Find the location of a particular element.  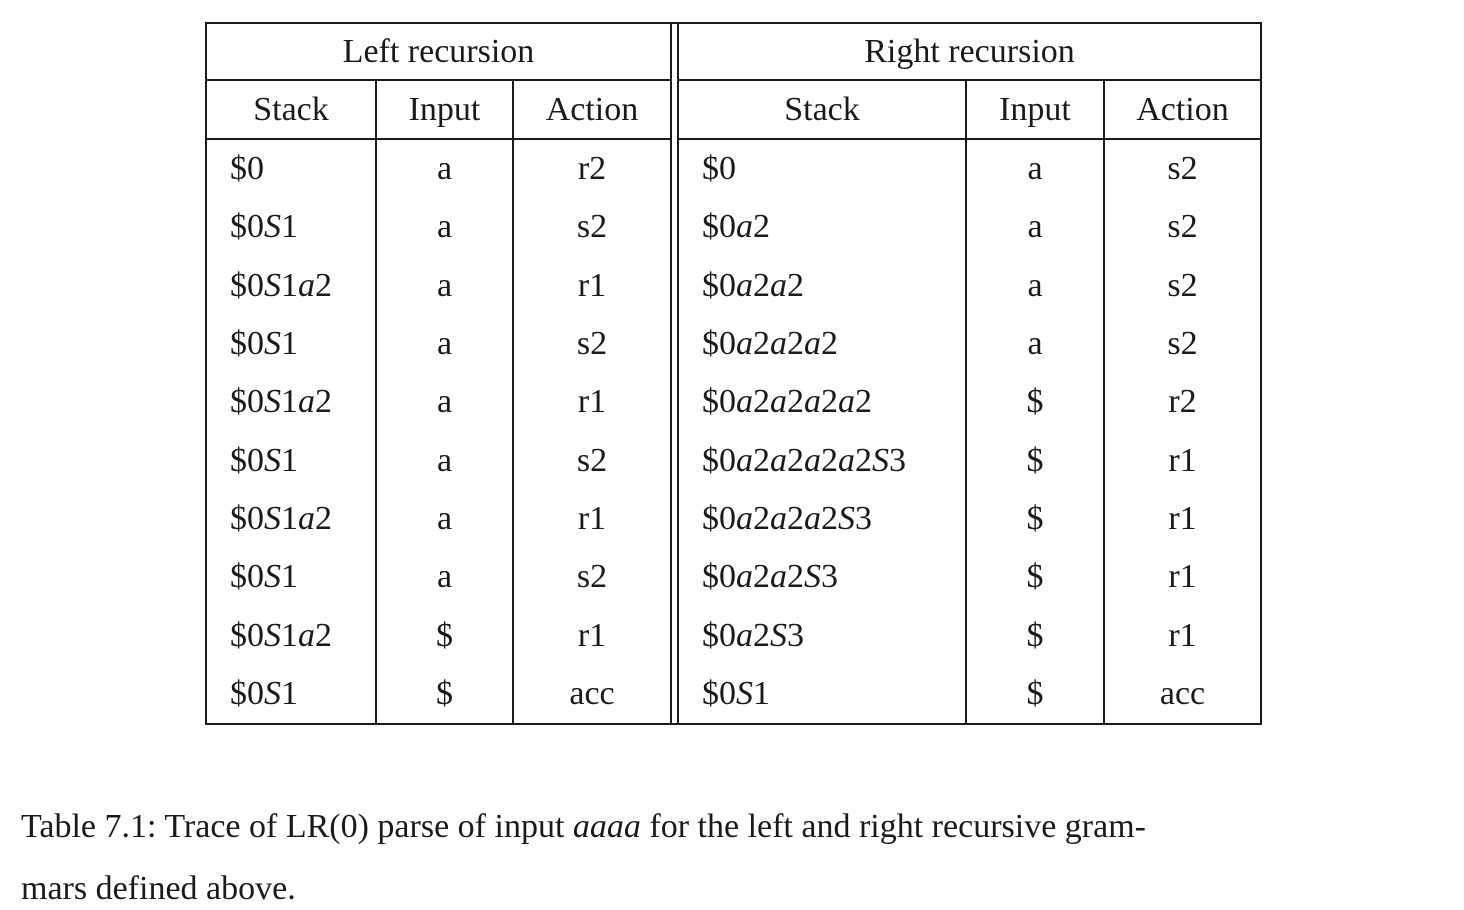

table-row: $0 a 2 a 2 a 2 a 2 S 3 $ r1 is located at coordinates (969, 460).